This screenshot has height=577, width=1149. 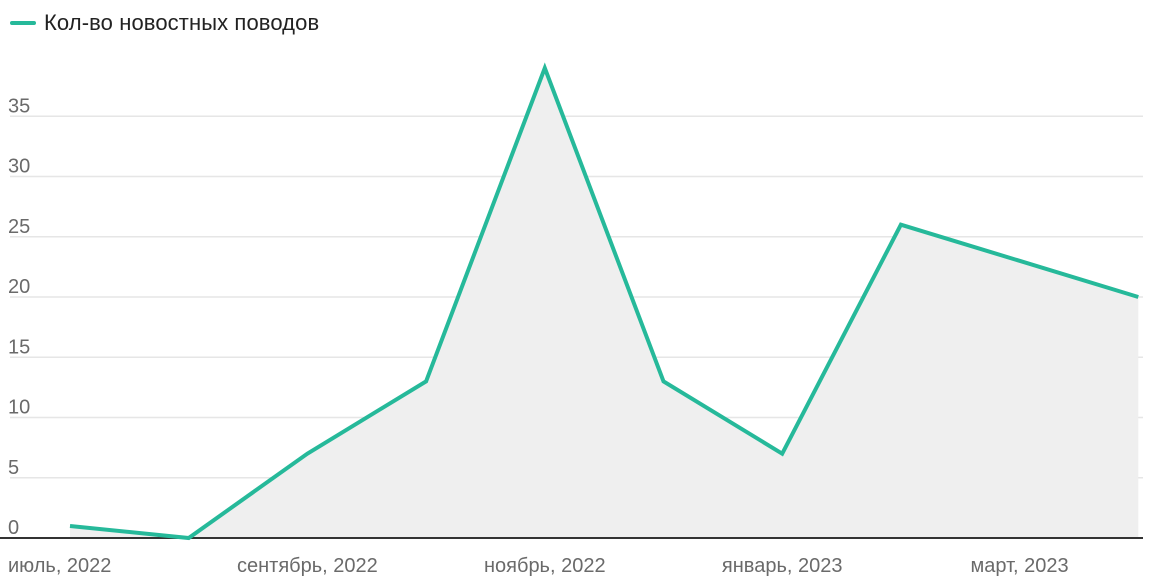 What do you see at coordinates (19, 408) in the screenshot?
I see `y-tick-label: 10` at bounding box center [19, 408].